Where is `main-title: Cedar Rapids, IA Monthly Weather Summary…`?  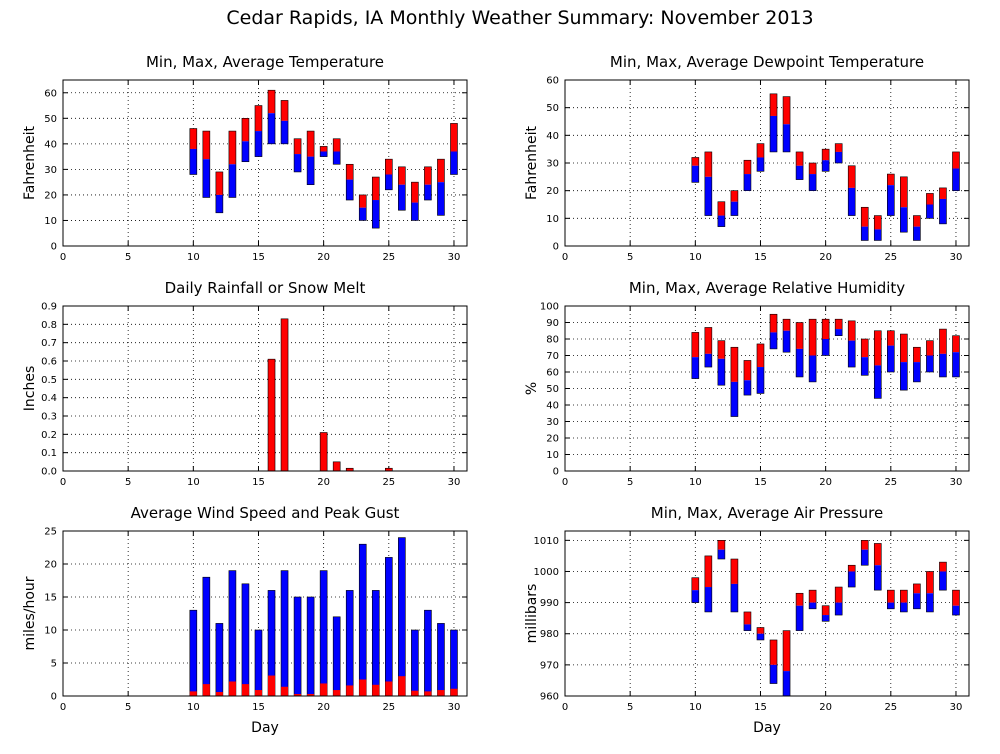 main-title: Cedar Rapids, IA Monthly Weather Summary… is located at coordinates (519, 18).